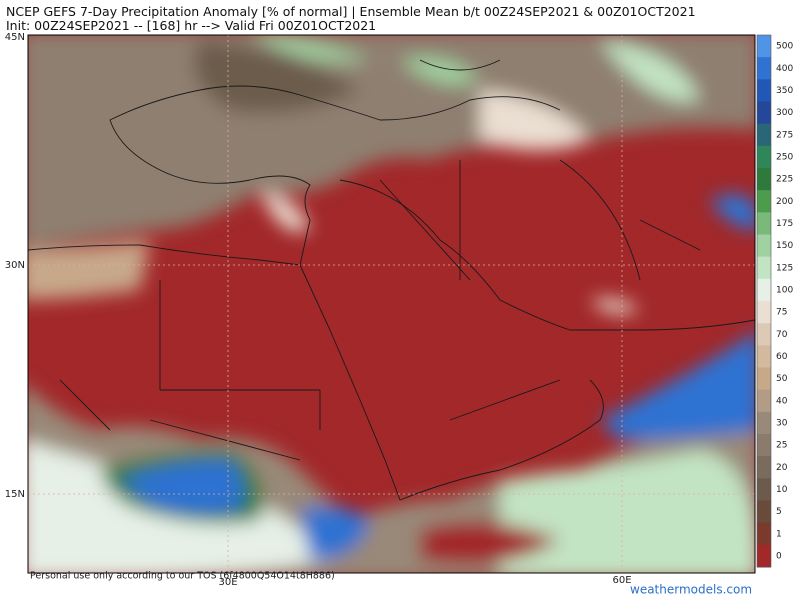 This screenshot has width=800, height=600. What do you see at coordinates (781, 313) in the screenshot?
I see `colorbar-label: 75` at bounding box center [781, 313].